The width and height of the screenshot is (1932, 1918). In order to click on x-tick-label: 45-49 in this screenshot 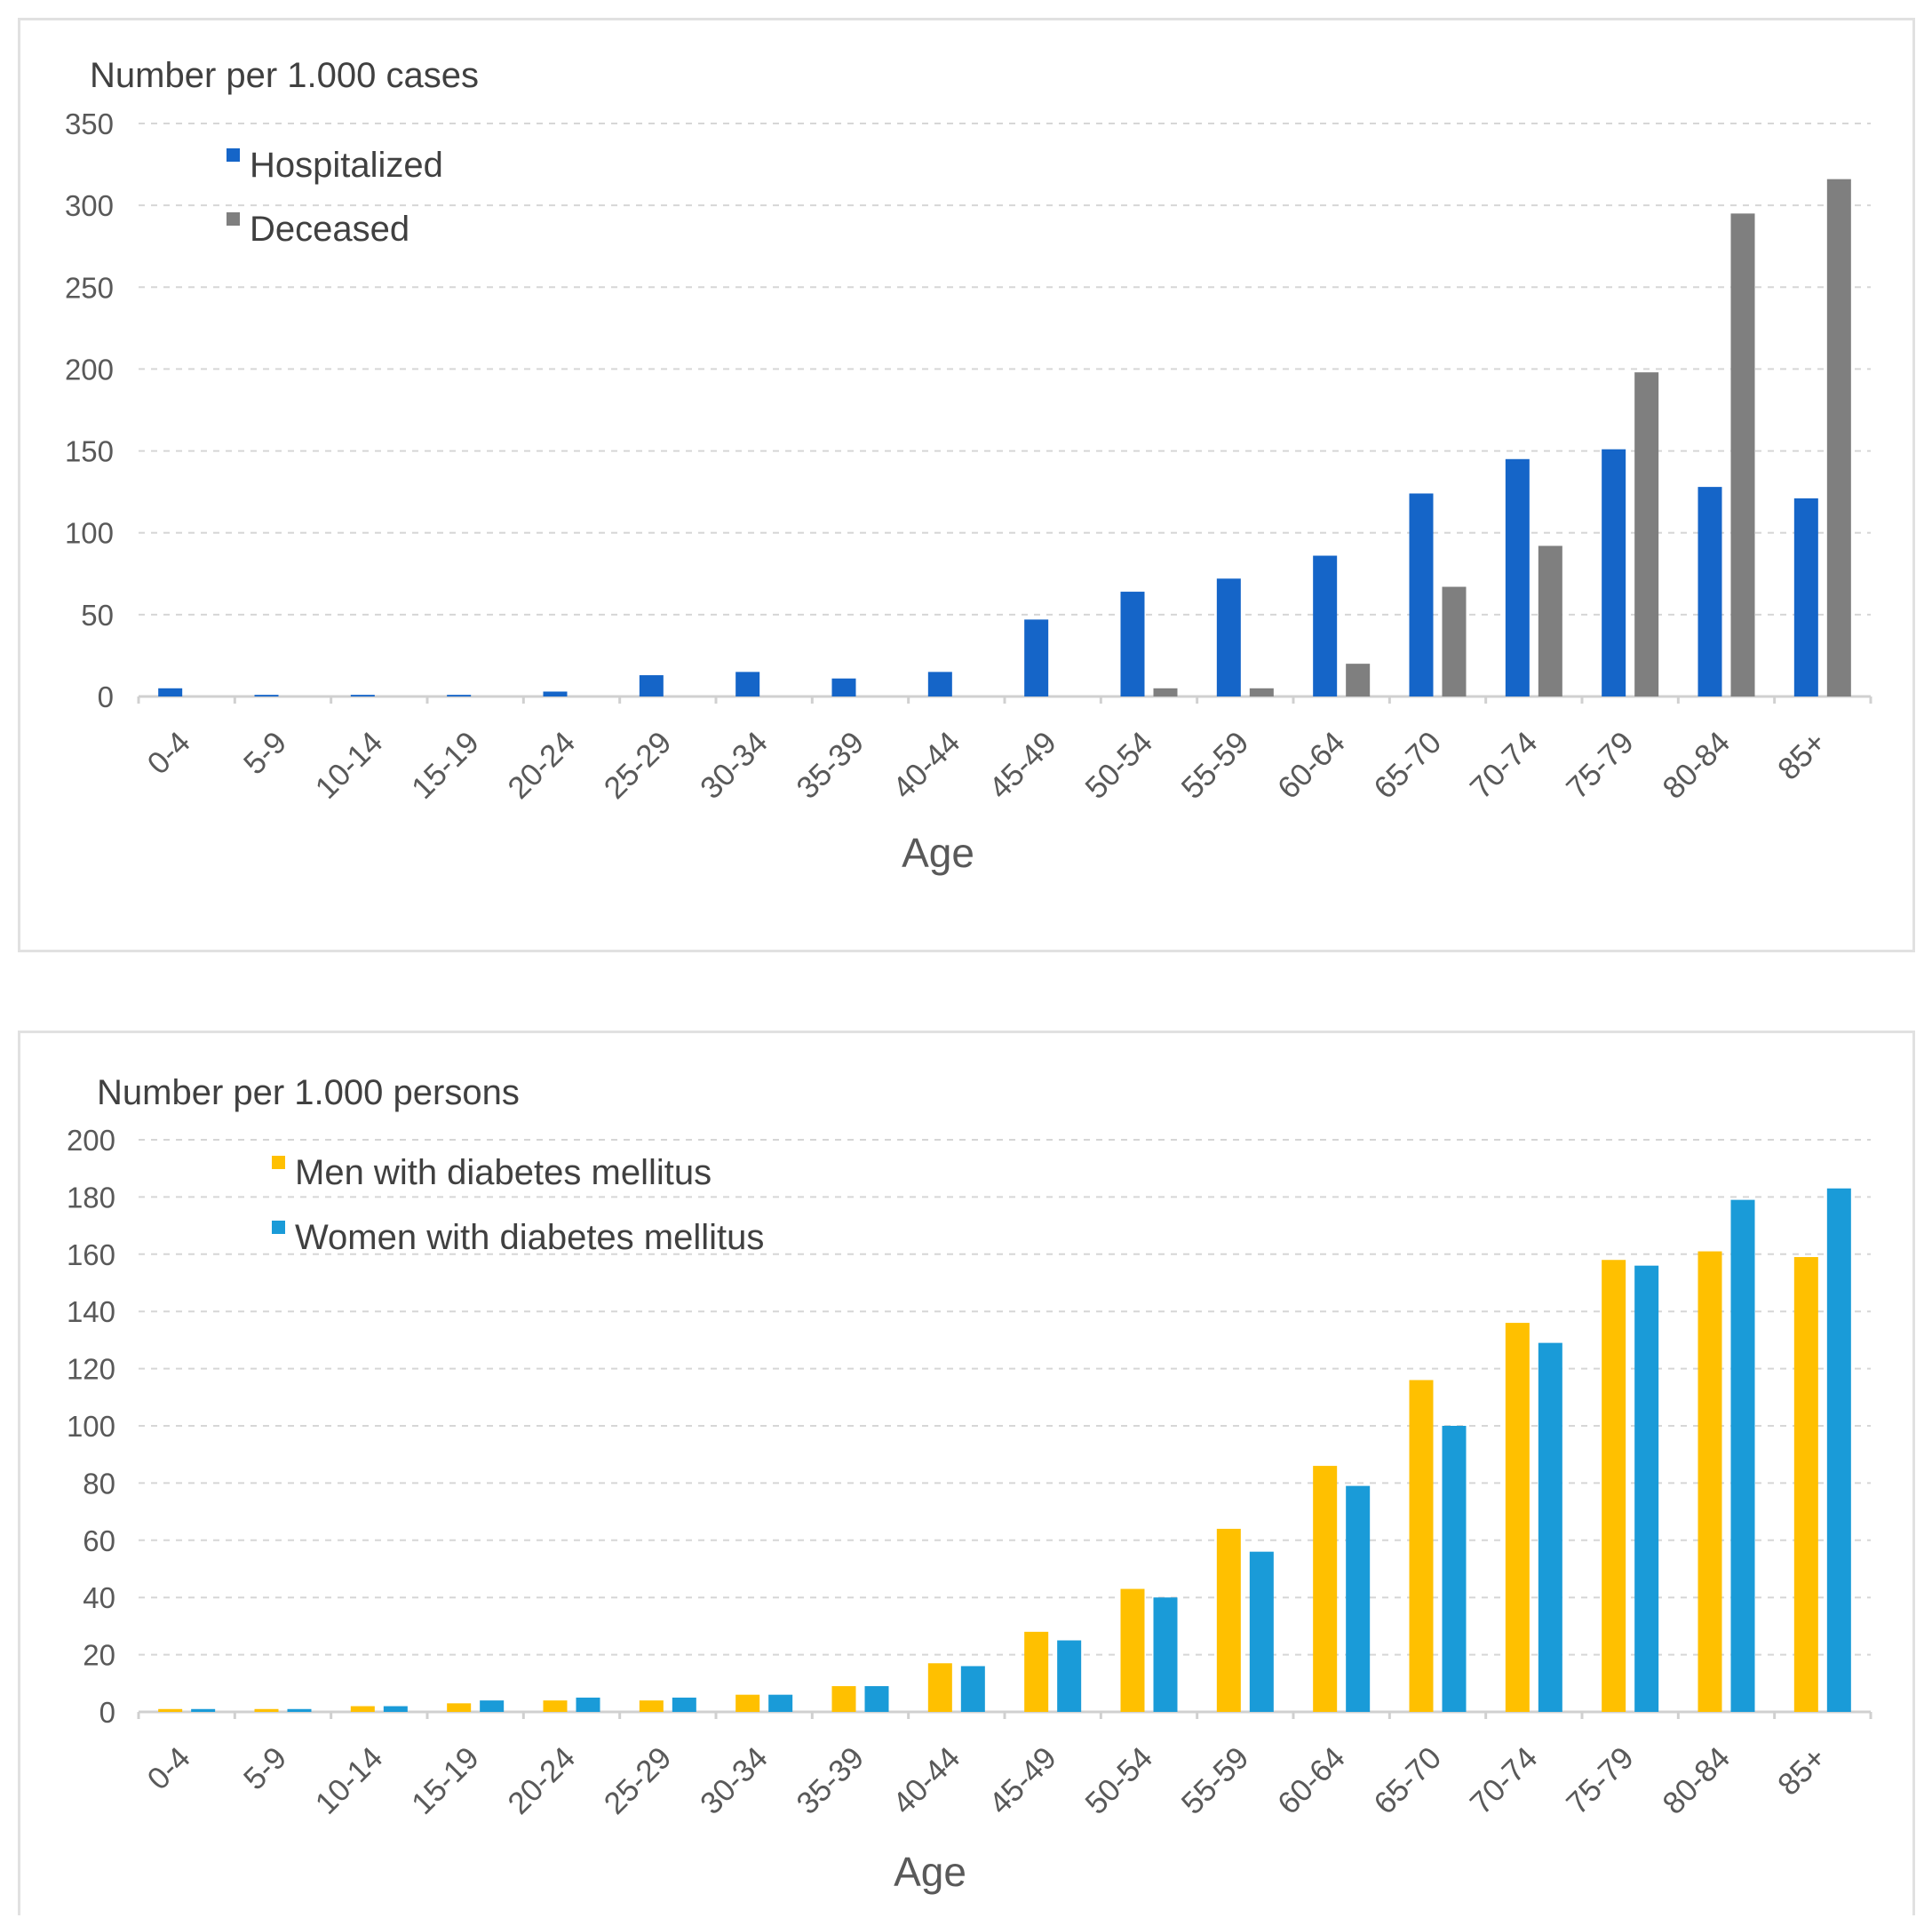, I will do `click(1022, 1780)`.